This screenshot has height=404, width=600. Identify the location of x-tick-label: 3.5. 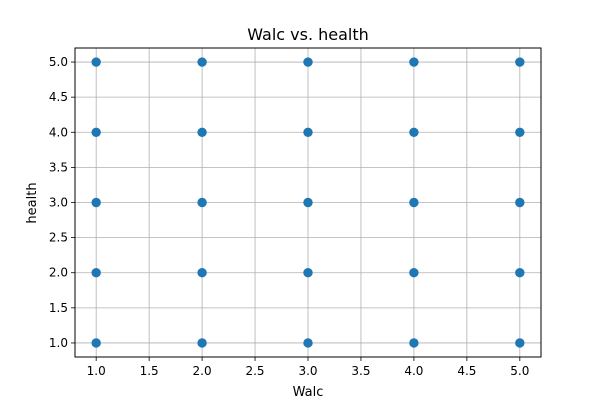
(360, 371).